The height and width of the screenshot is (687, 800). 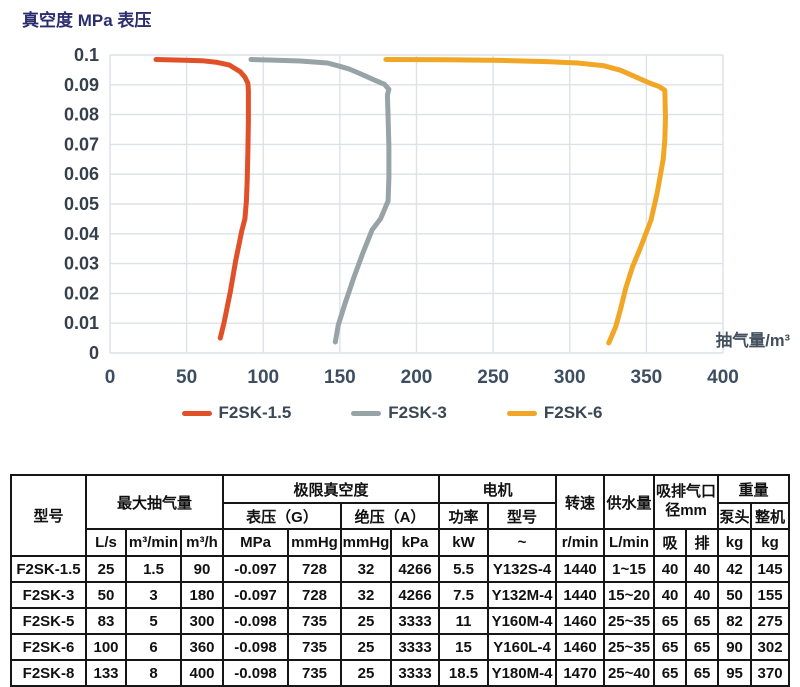 I want to click on value-cell: 25~40, so click(x=629, y=673).